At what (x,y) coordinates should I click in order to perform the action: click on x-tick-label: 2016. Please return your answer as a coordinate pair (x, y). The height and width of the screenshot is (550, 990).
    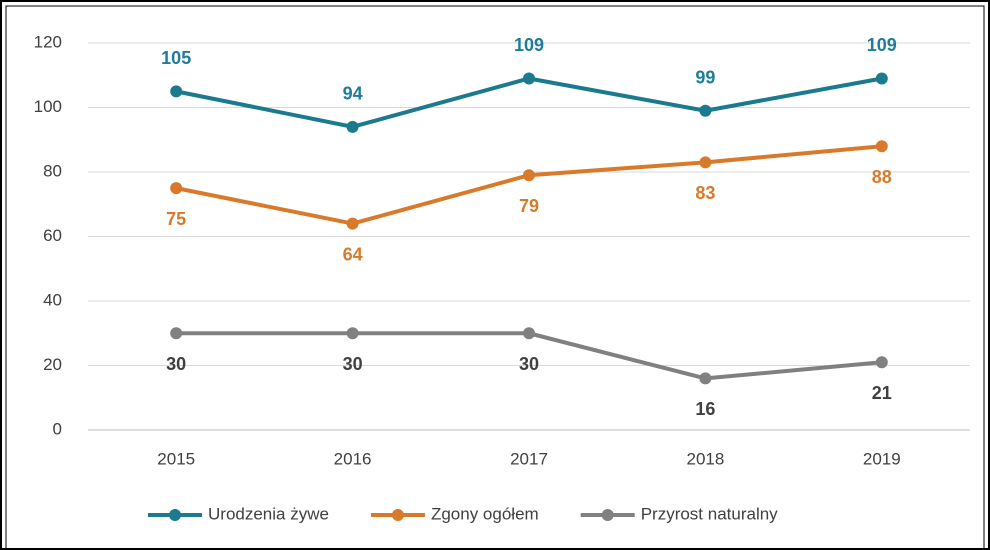
    Looking at the image, I should click on (353, 458).